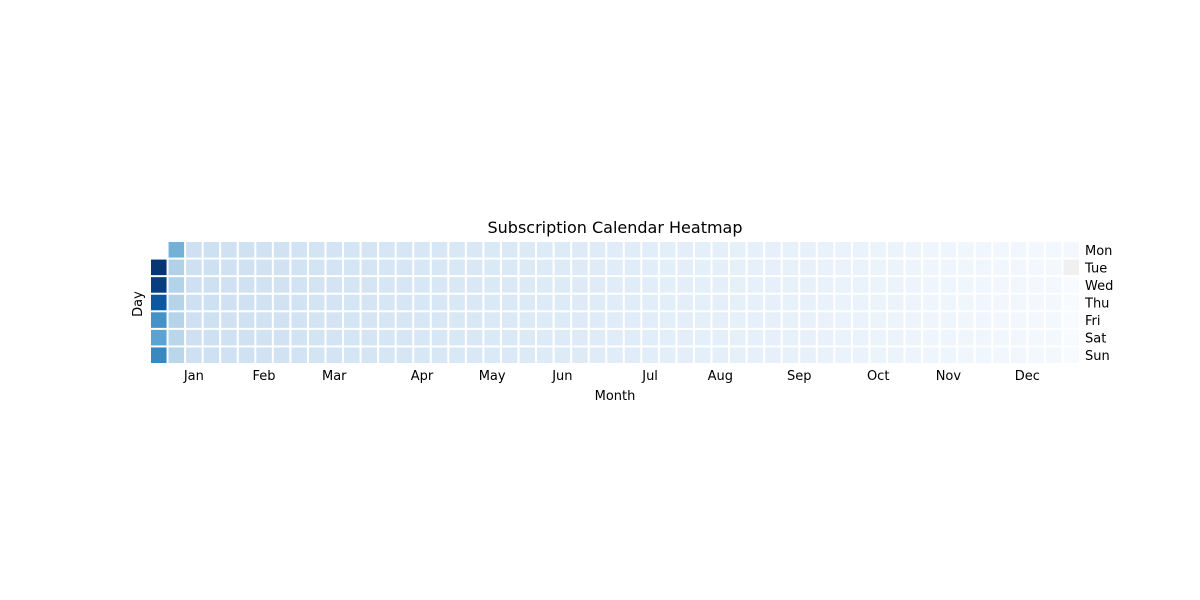 Image resolution: width=1200 pixels, height=600 pixels. I want to click on day-tick-label: Sat, so click(1095, 339).